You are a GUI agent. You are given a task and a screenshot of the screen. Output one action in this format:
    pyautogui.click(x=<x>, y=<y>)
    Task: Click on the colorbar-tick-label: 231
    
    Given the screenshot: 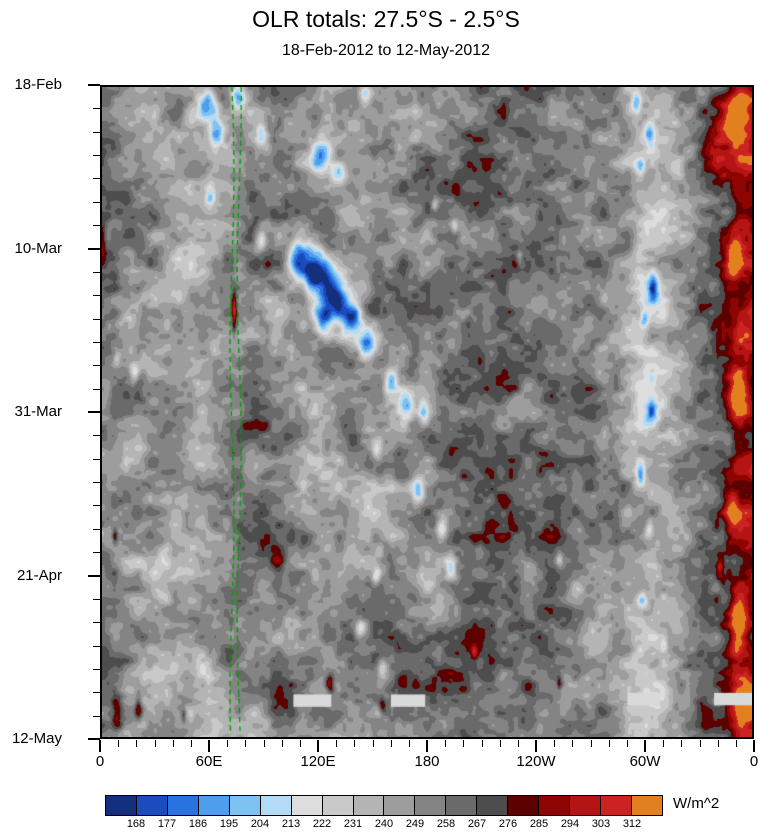 What is the action you would take?
    pyautogui.click(x=353, y=824)
    